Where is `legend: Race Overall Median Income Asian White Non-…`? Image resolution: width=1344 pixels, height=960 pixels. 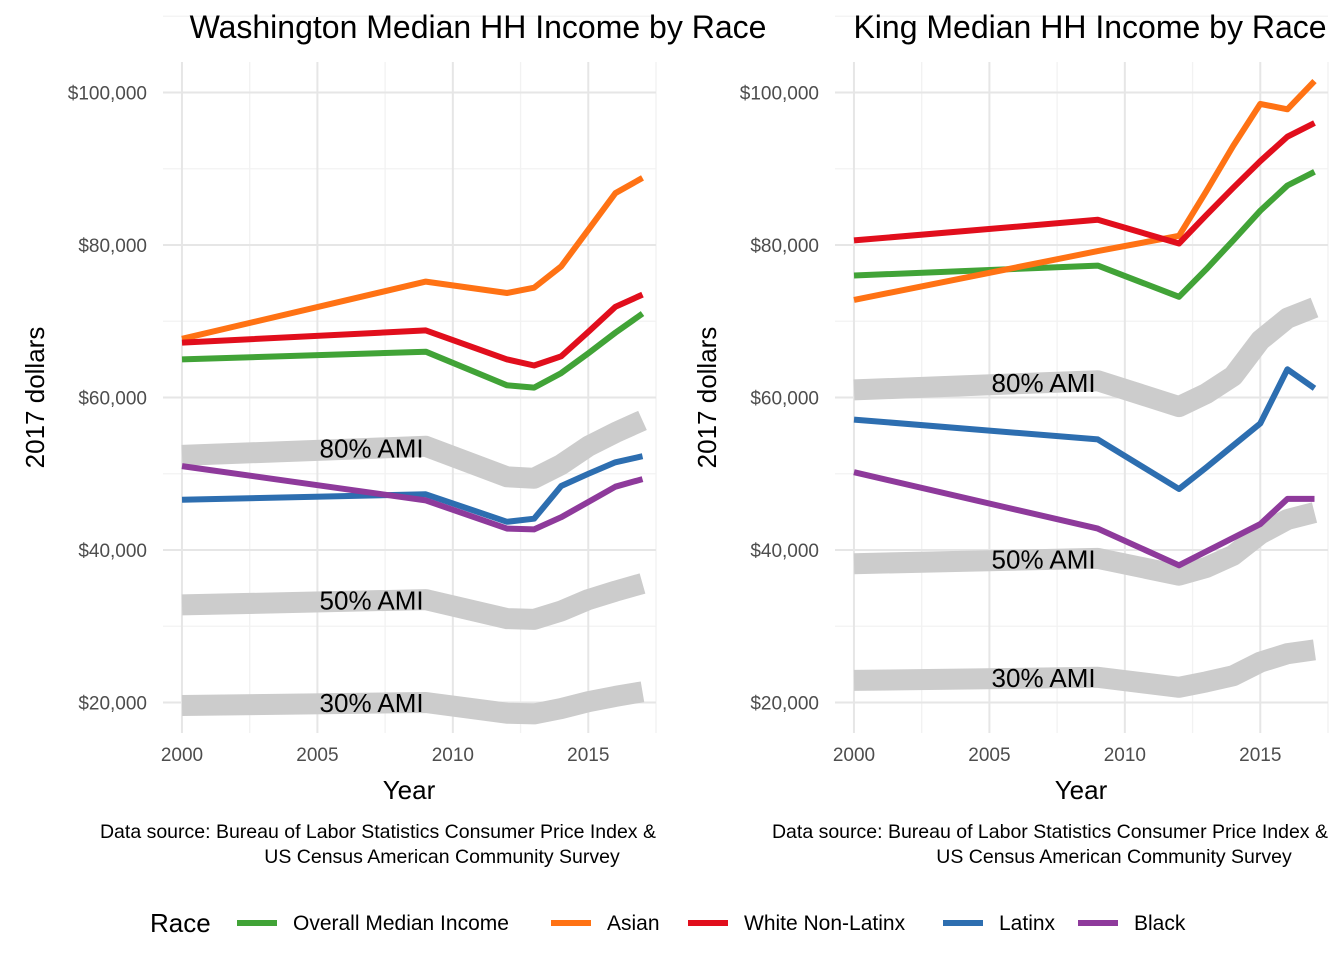
legend: Race Overall Median Income Asian White Non-… is located at coordinates (668, 923).